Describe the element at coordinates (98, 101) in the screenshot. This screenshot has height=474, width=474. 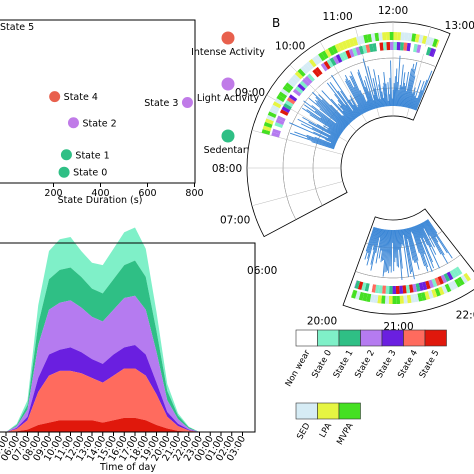
I see `scatter-frame` at that location.